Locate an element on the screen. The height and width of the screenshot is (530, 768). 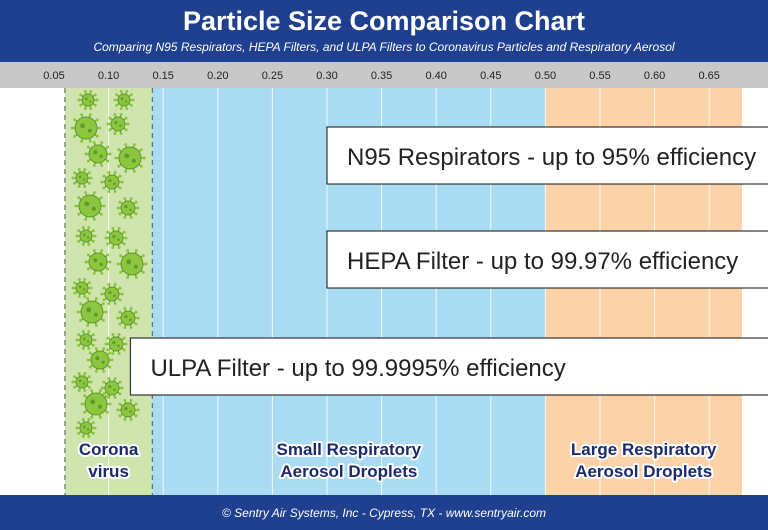
region-label: Small Respiratory is located at coordinates (349, 449).